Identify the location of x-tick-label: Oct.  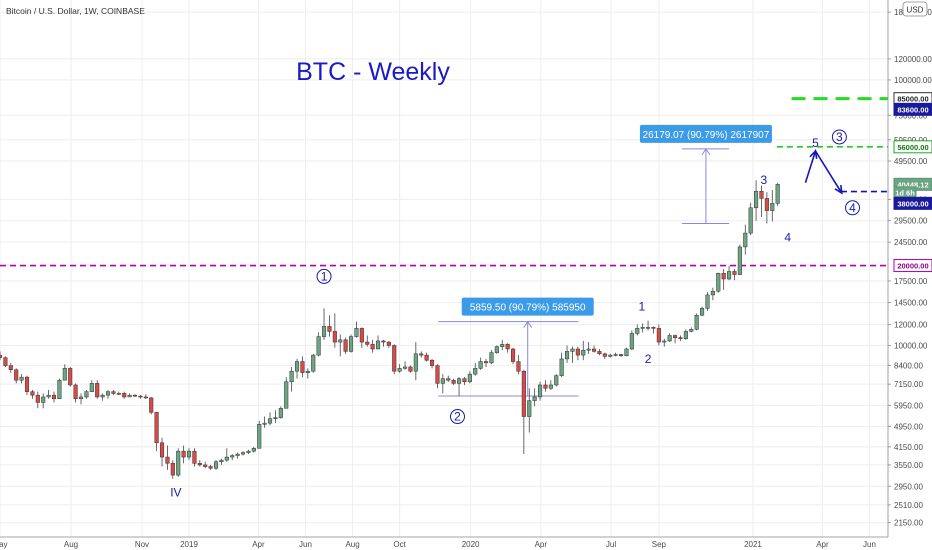
(399, 544).